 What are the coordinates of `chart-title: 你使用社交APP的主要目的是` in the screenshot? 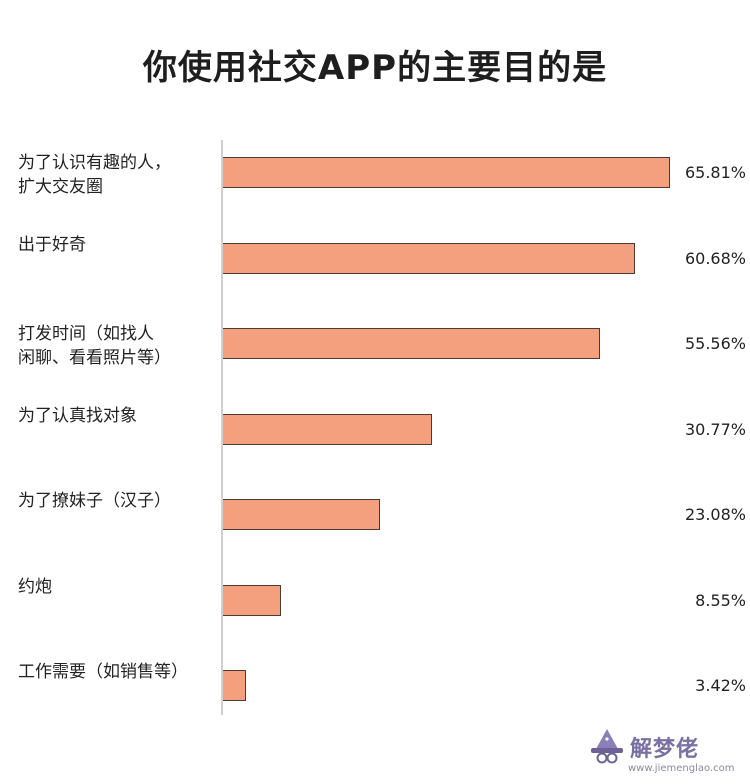 It's located at (375, 68).